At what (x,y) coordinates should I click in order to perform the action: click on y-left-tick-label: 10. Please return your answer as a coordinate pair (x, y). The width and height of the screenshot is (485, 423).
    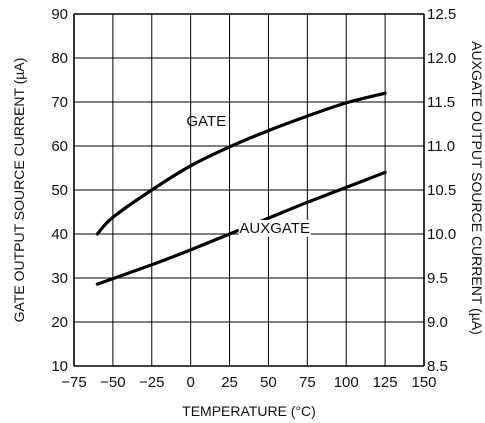
    Looking at the image, I should click on (59, 366).